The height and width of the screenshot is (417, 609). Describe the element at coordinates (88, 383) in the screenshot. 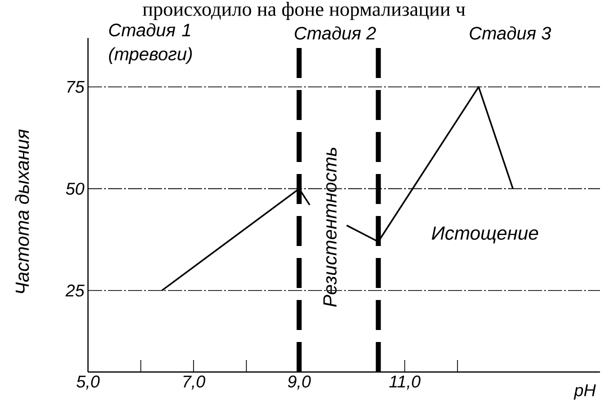

I see `x-tick-label: 5,0` at that location.